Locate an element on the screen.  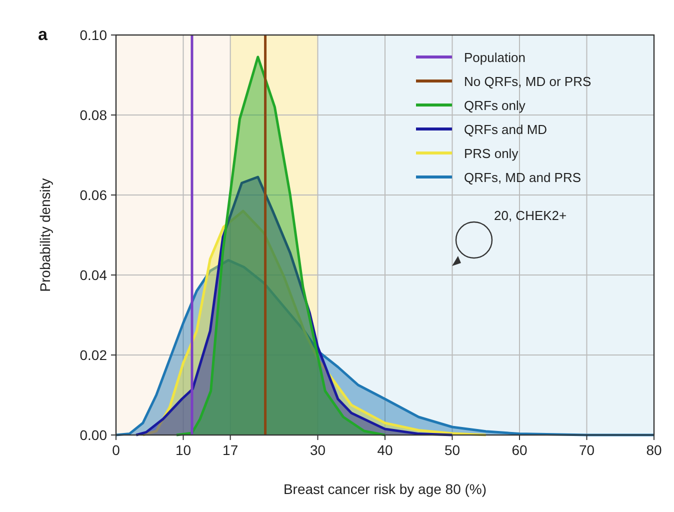
y-tick-label: 0.04 is located at coordinates (94, 275).